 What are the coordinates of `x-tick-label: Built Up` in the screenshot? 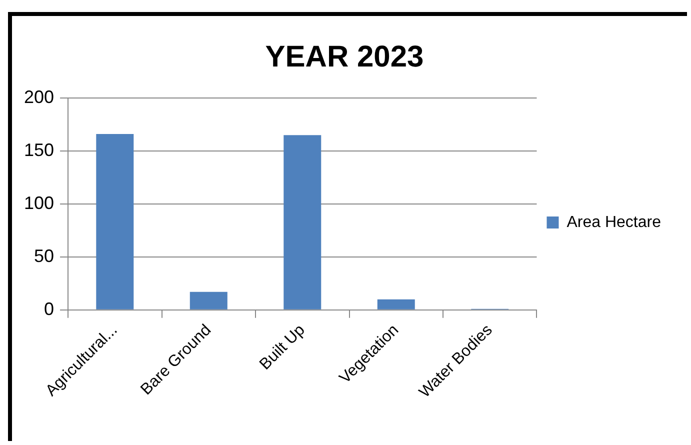 It's located at (282, 348).